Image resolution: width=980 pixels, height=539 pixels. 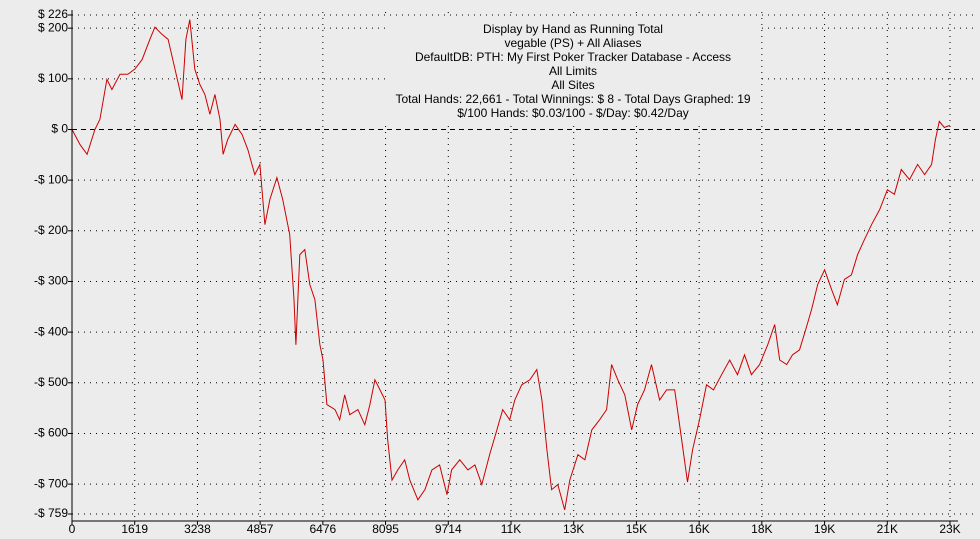 What do you see at coordinates (51, 382) in the screenshot?
I see `y-tick-label: -$ 500` at bounding box center [51, 382].